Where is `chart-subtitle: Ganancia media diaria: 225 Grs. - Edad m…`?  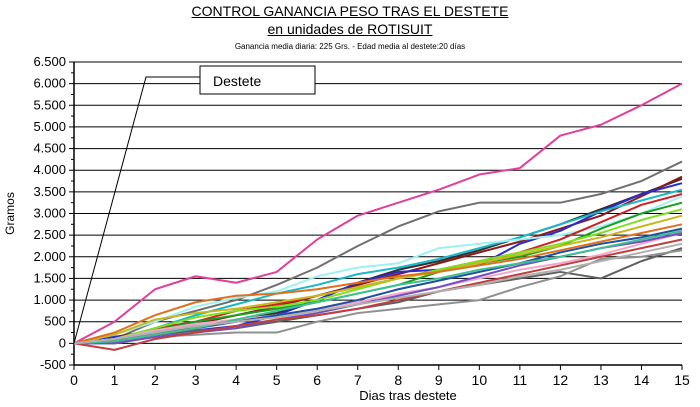
chart-subtitle: Ganancia media diaria: 225 Grs. - Edad m… is located at coordinates (350, 46).